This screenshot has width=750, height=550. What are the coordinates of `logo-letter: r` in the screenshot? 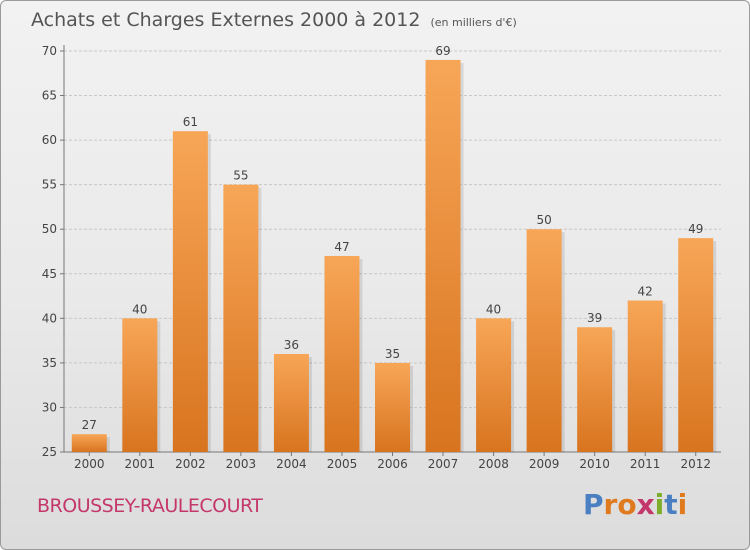 It's located at (610, 504).